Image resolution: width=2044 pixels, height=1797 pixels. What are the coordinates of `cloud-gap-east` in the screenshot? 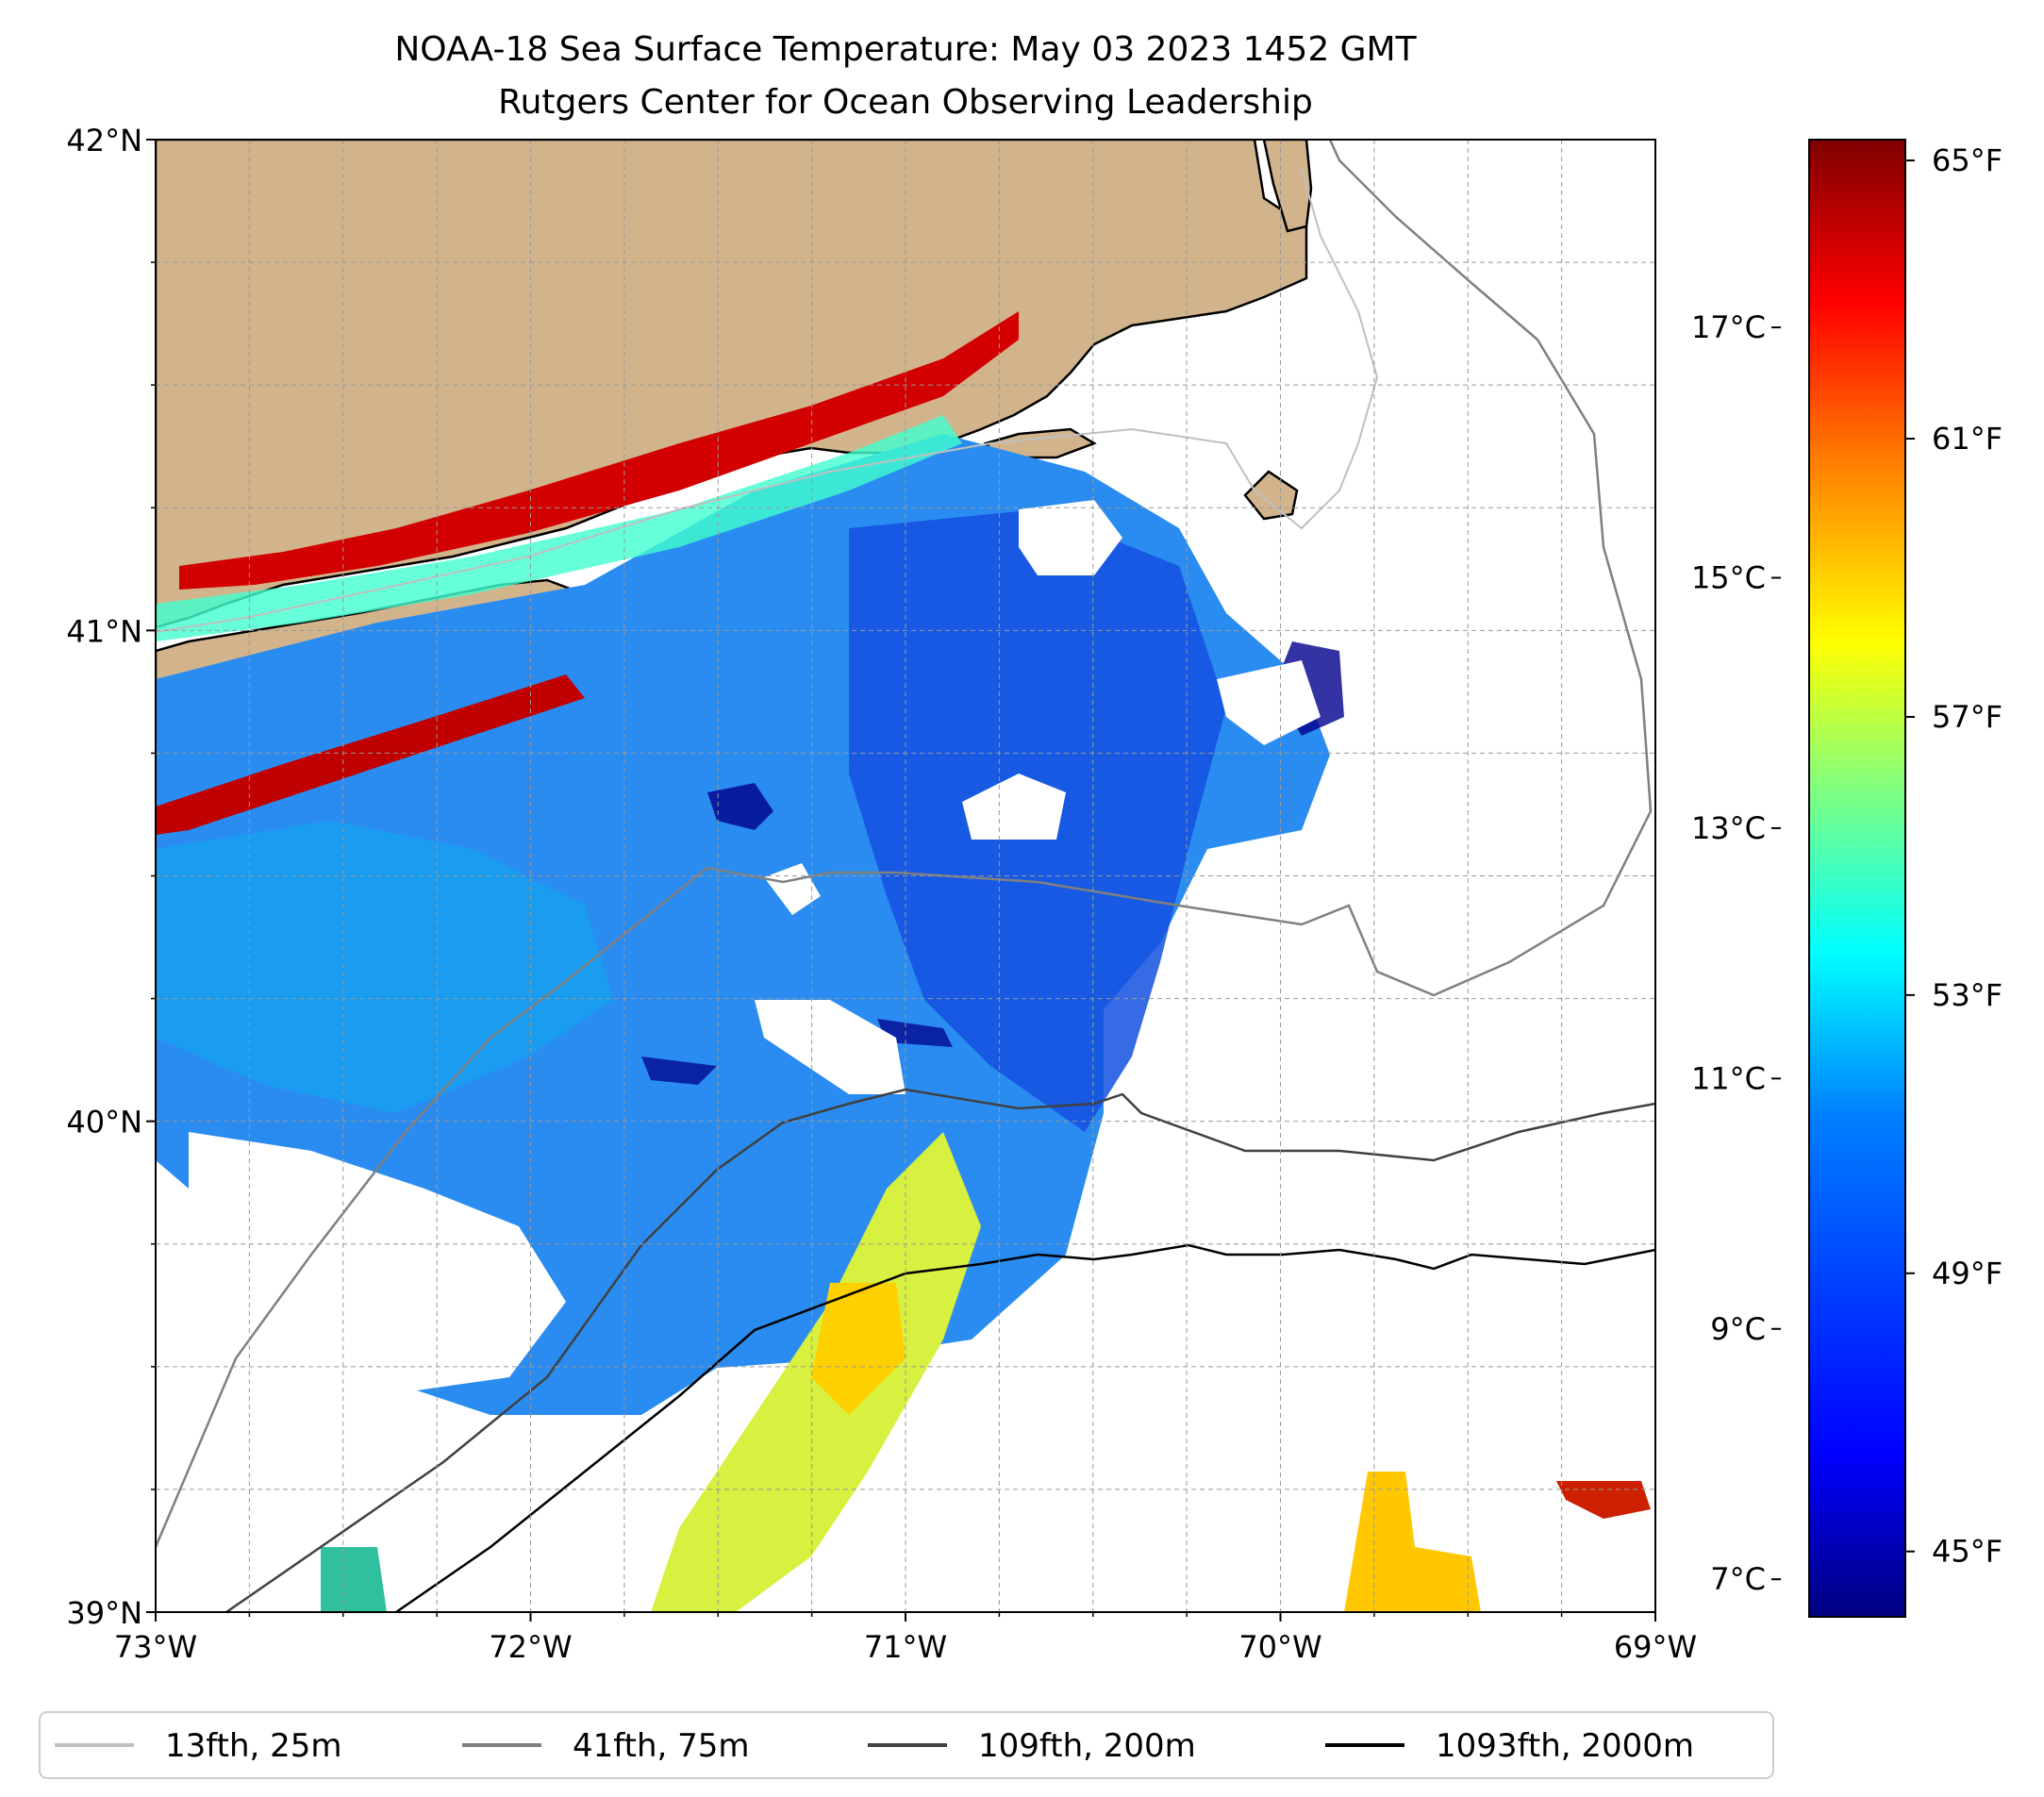 It's located at (1269, 702).